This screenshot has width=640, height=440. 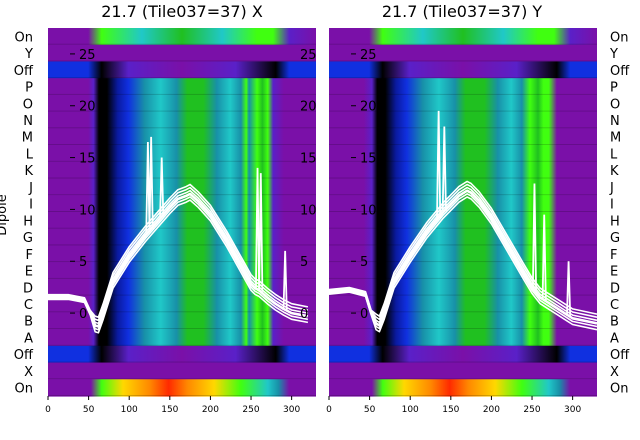 I want to click on x-axis-ticks-y: 0 50 100 150 200 250 300, so click(x=453, y=405).